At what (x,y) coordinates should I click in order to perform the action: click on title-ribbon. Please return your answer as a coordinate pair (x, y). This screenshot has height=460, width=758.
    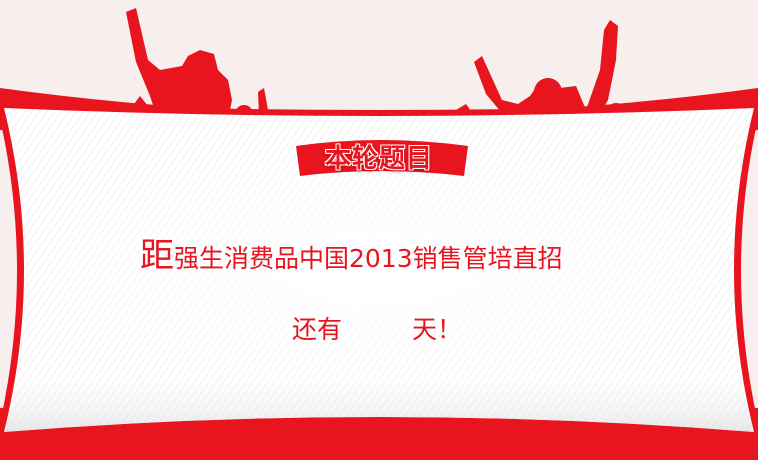
    Looking at the image, I should click on (382, 158).